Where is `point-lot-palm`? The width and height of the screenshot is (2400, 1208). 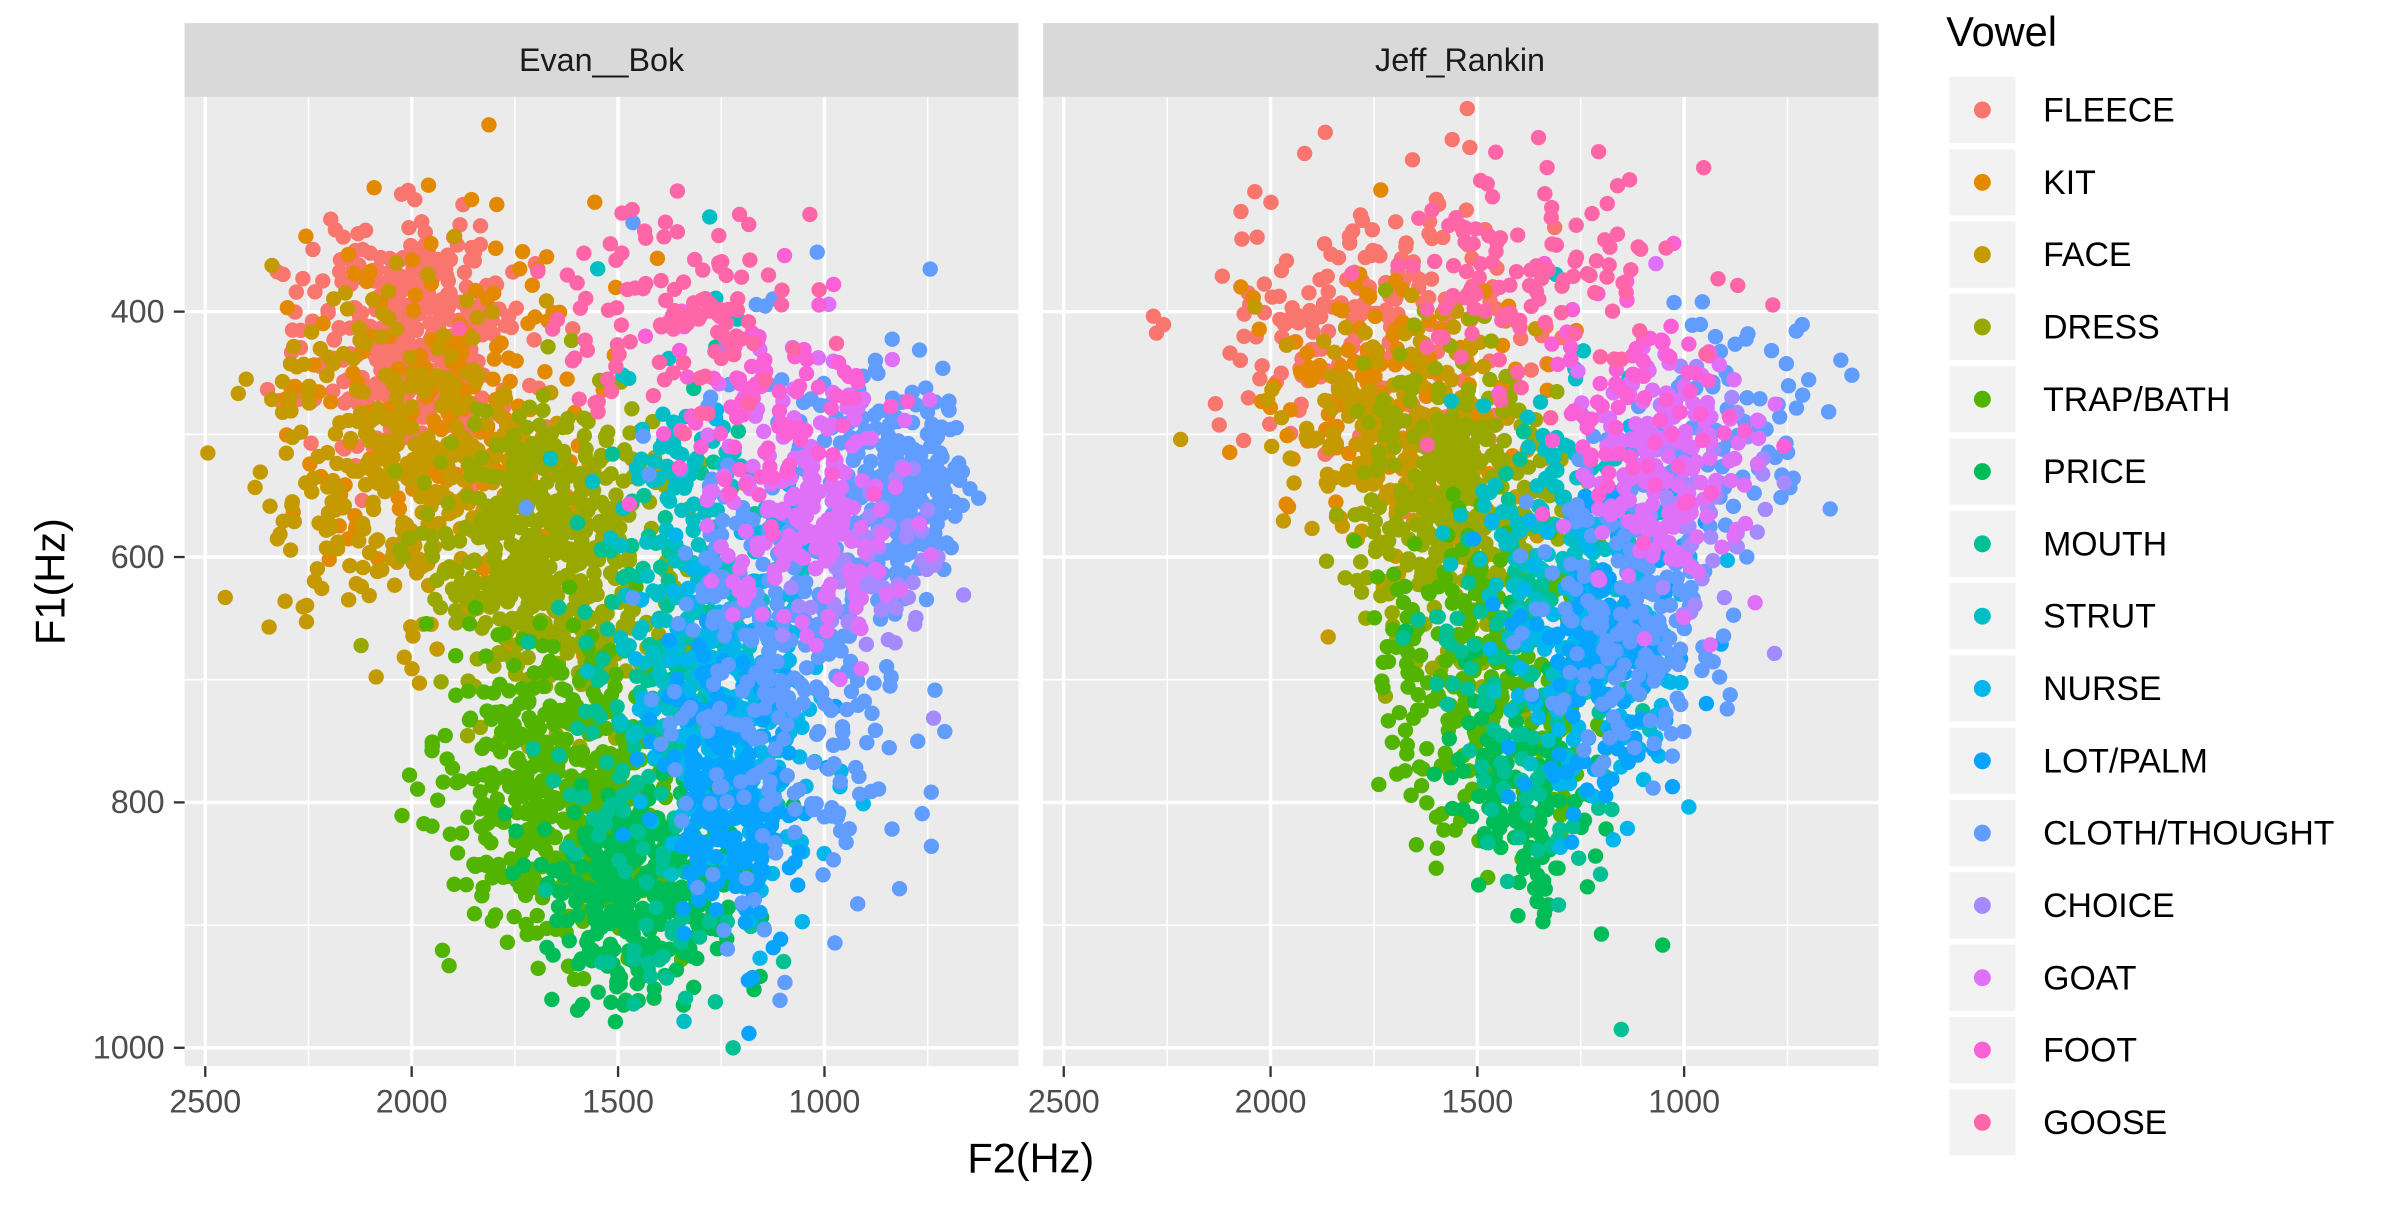
point-lot-palm is located at coordinates (683, 908).